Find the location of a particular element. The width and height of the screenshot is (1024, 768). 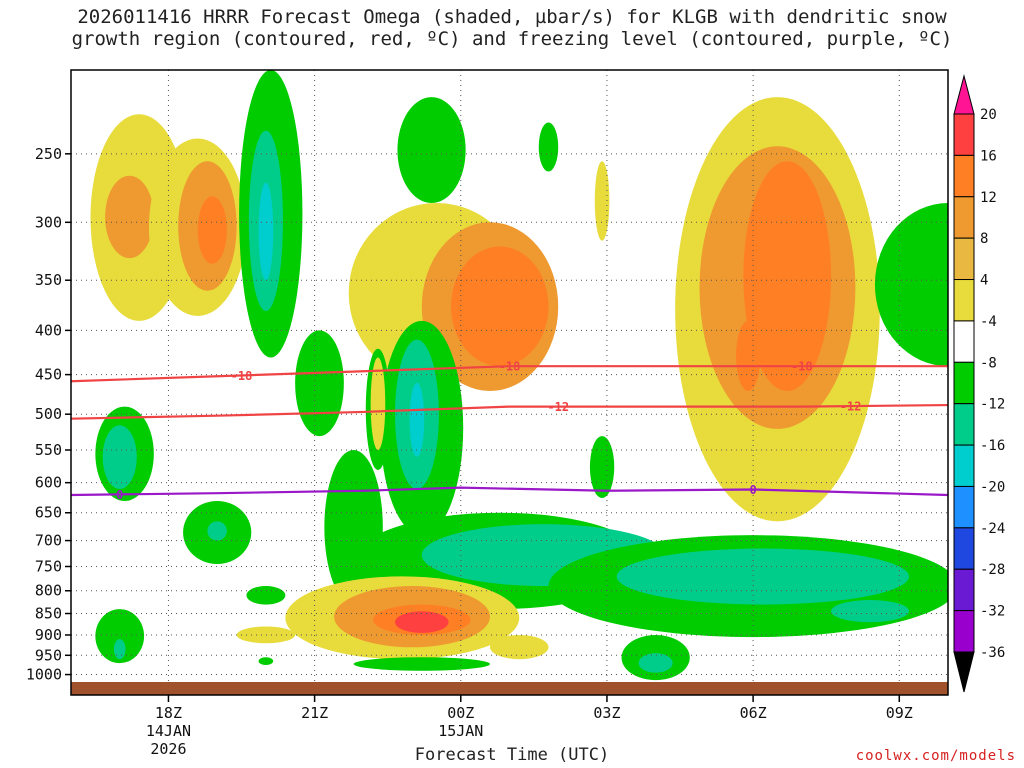

y-tick-label: 550 is located at coordinates (48, 450).